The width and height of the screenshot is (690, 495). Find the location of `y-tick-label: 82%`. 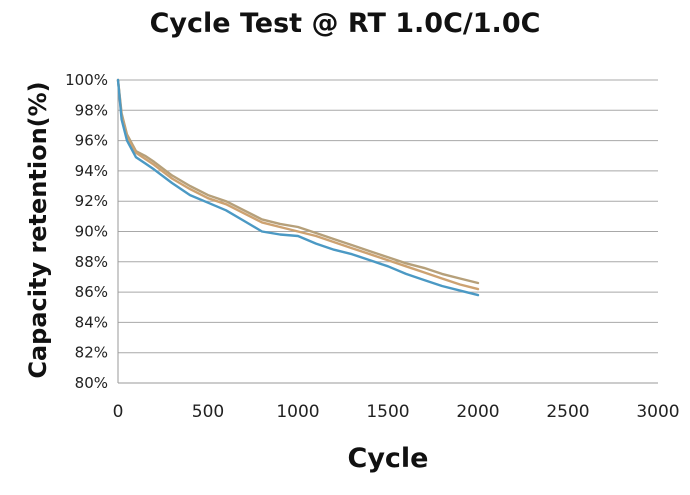

y-tick-label: 82% is located at coordinates (91, 353).